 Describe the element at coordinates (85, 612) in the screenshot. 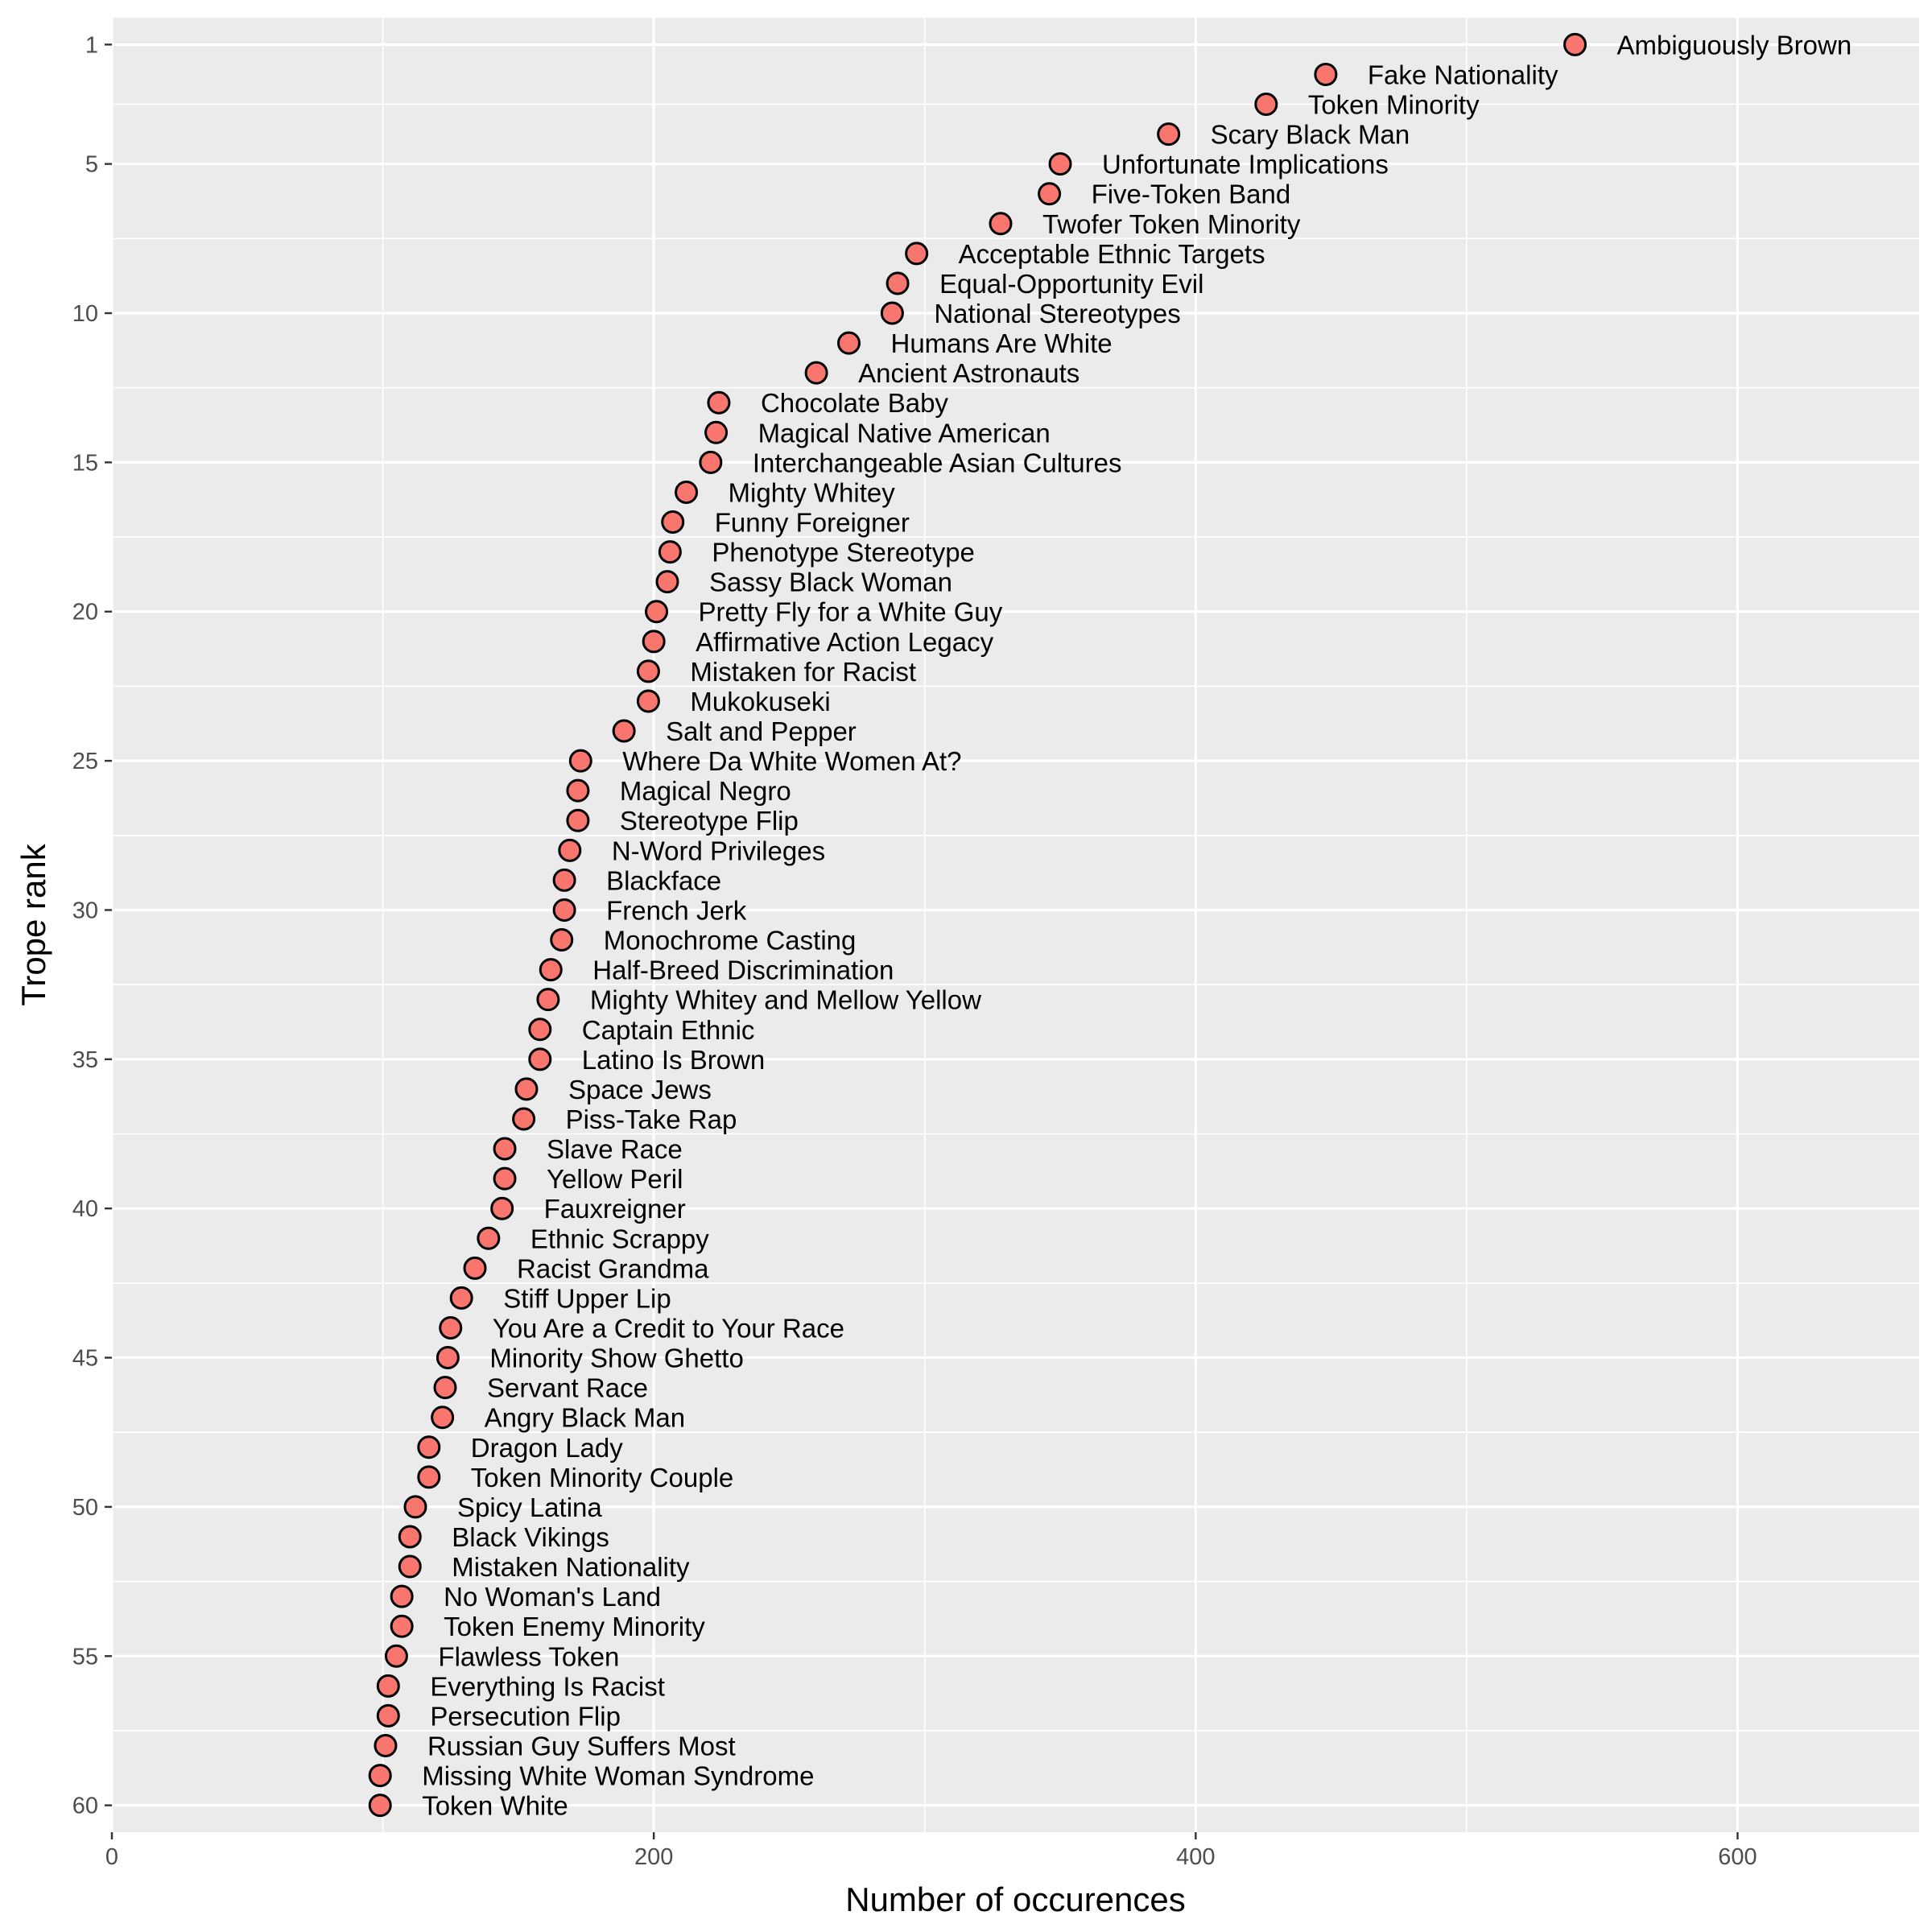

I see `y-tick-label: 20` at that location.